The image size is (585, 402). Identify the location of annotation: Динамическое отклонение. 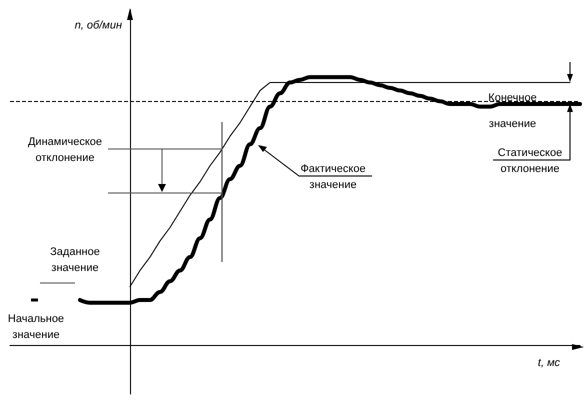
(64, 150).